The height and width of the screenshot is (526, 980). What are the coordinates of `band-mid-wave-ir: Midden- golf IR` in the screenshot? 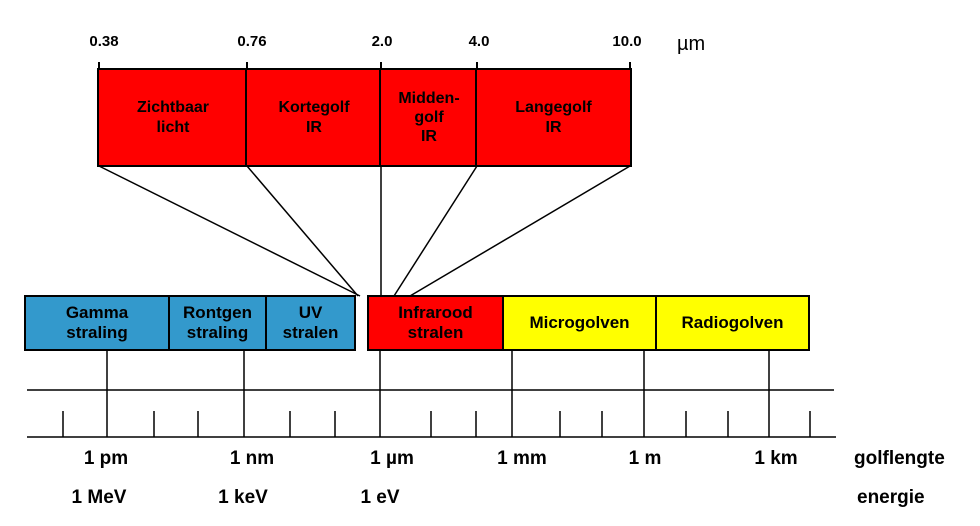 It's located at (429, 117).